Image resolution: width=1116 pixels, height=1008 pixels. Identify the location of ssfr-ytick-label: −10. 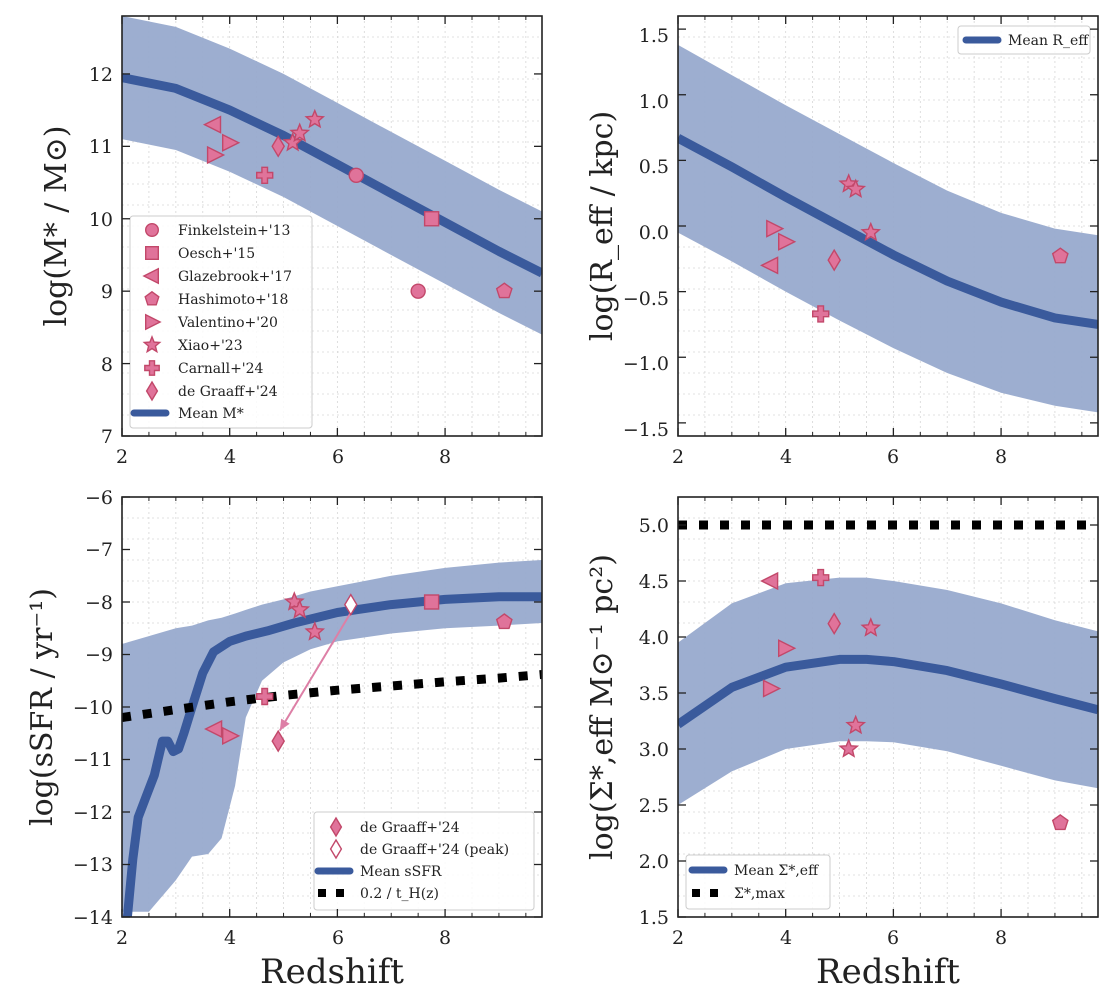
(93, 708).